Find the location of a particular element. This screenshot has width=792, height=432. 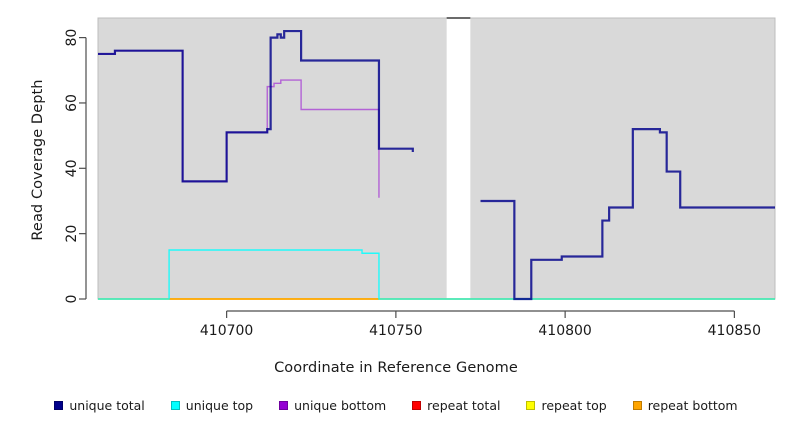

series-line-unique-total is located at coordinates (256, 106).